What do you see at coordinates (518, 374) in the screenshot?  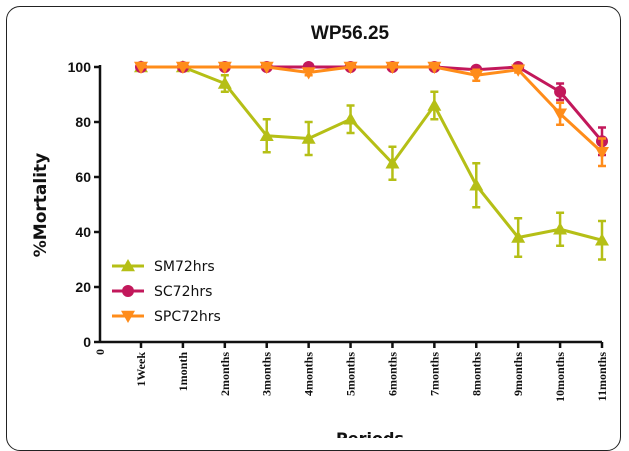 I see `x-tick-label: 9months` at bounding box center [518, 374].